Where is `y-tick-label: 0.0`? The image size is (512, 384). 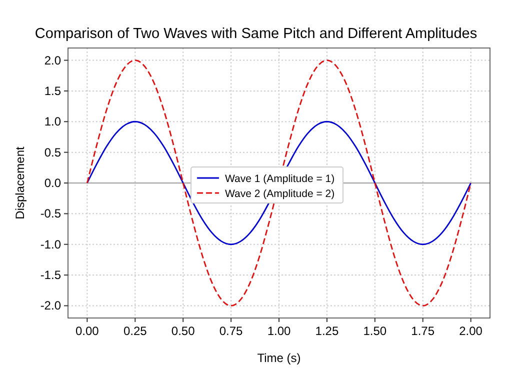 y-tick-label: 0.0 is located at coordinates (53, 183).